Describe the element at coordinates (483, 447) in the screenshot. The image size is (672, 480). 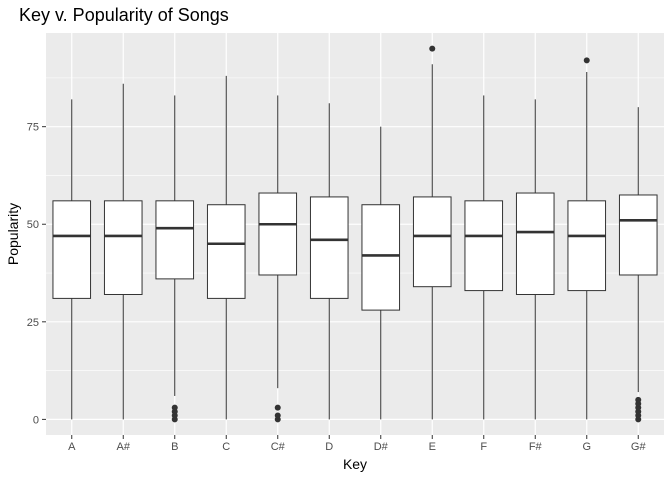
I see `x-tick-label: F` at that location.